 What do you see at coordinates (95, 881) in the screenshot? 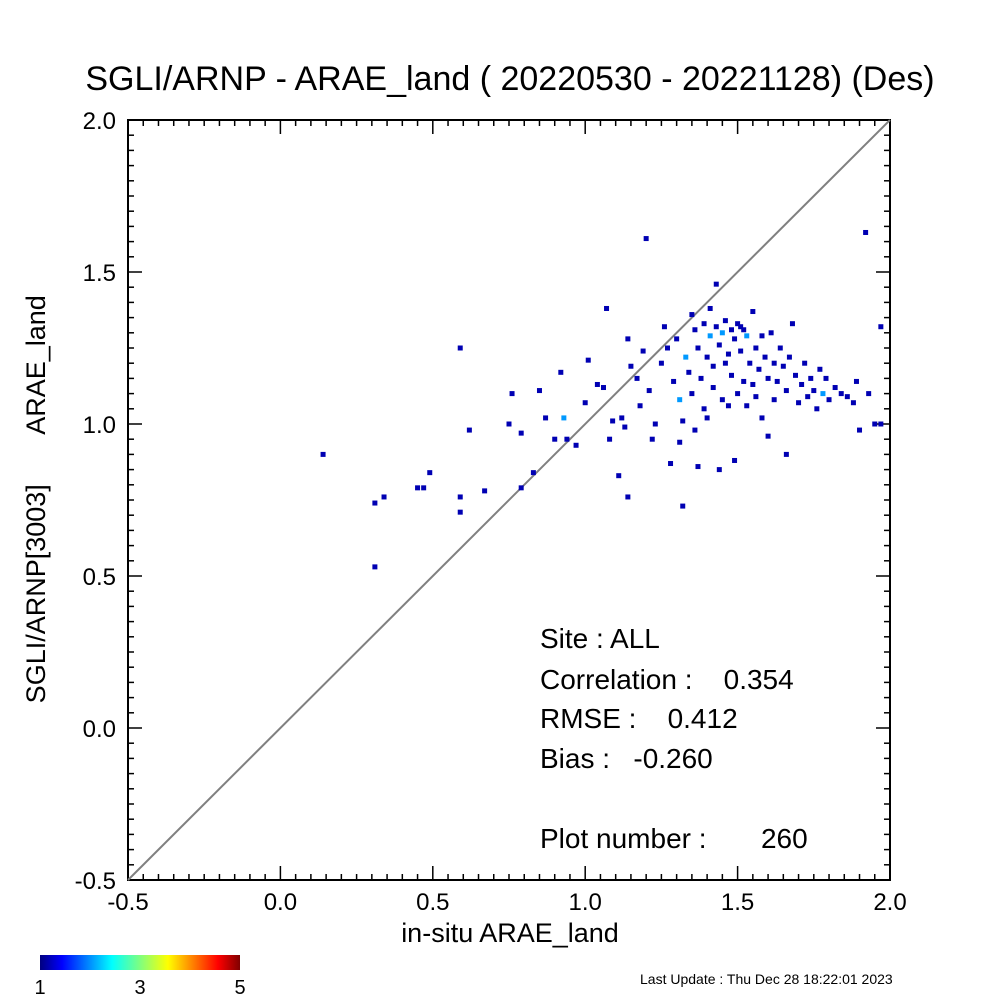
I see `y-tick-label: -0.5` at bounding box center [95, 881].